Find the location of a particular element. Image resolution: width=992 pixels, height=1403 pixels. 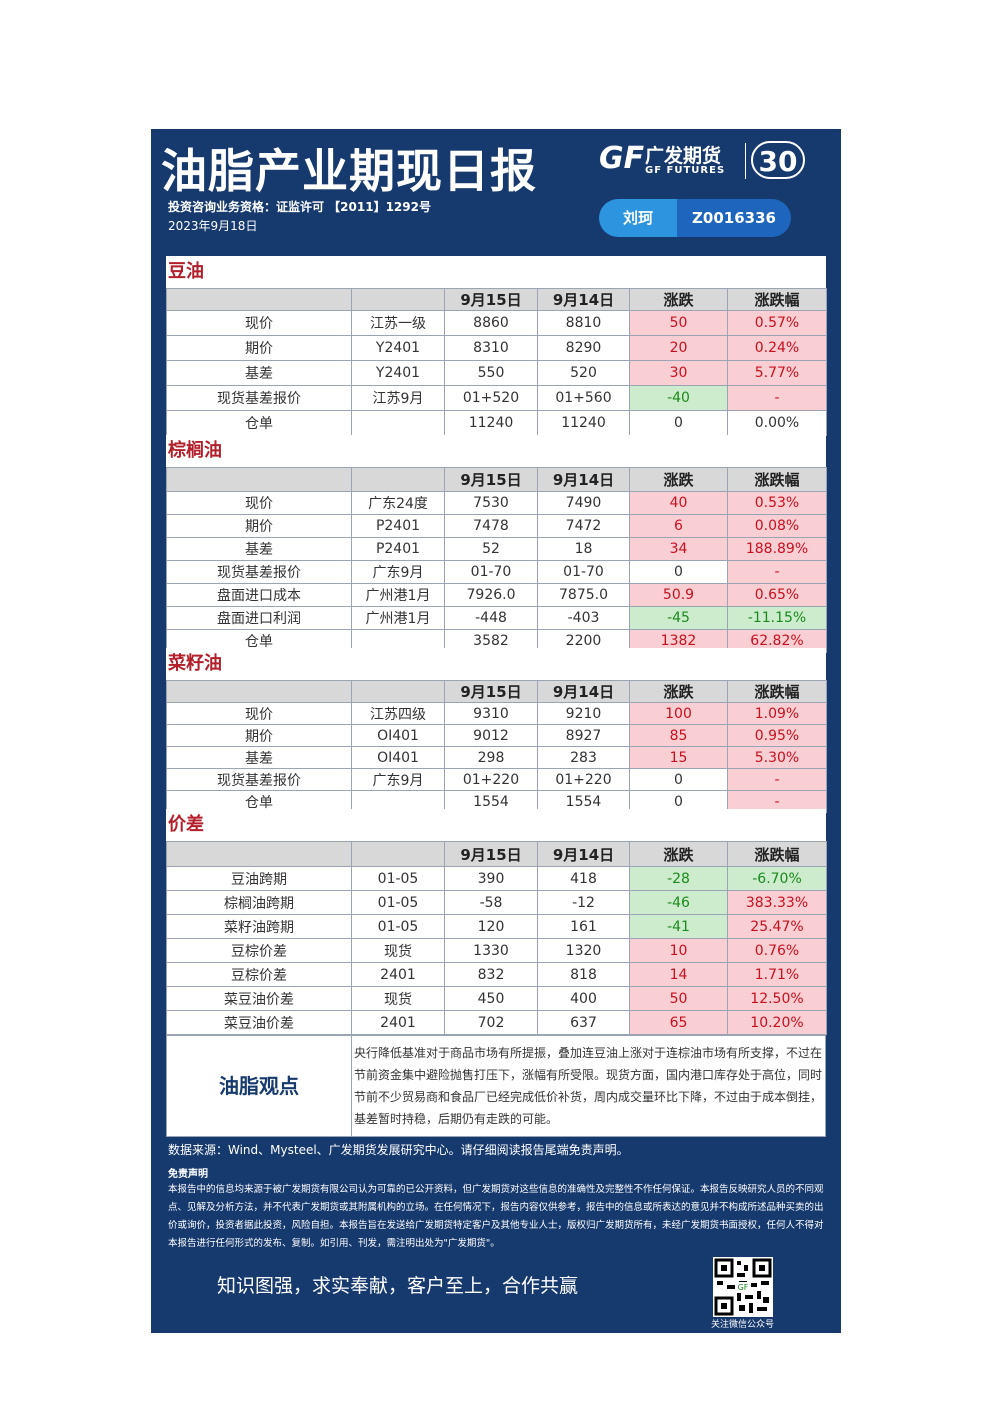

change-pct-cell: 5.77% is located at coordinates (777, 373).